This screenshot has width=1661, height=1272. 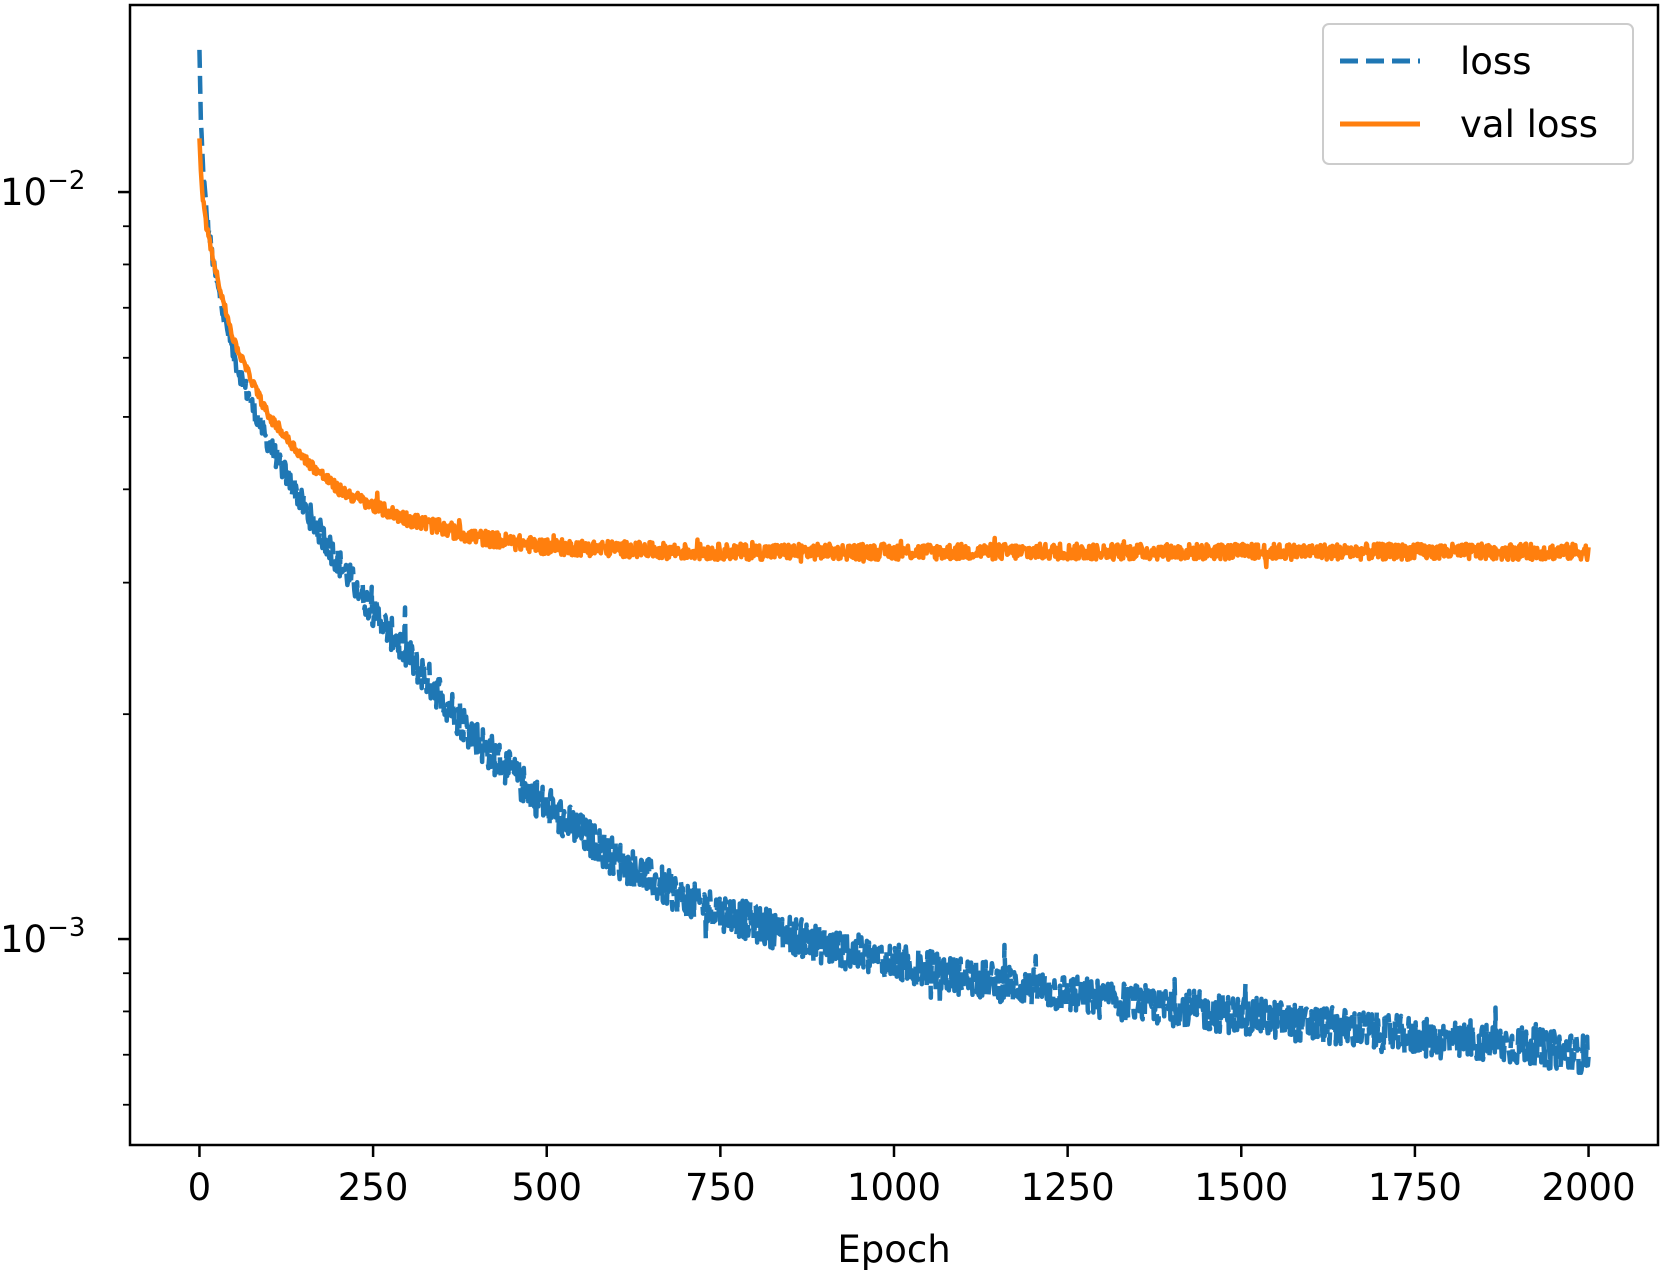 What do you see at coordinates (373, 1187) in the screenshot?
I see `x-tick-label: 250` at bounding box center [373, 1187].